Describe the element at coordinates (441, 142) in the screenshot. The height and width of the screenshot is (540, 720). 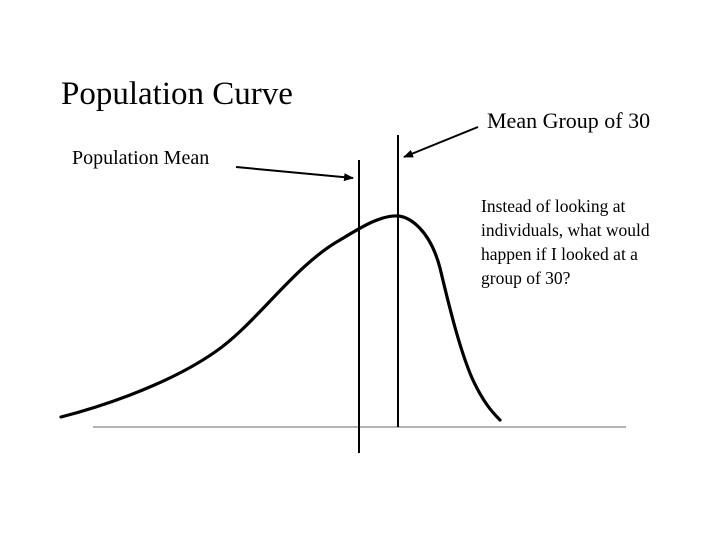
I see `group-mean-arrow` at that location.